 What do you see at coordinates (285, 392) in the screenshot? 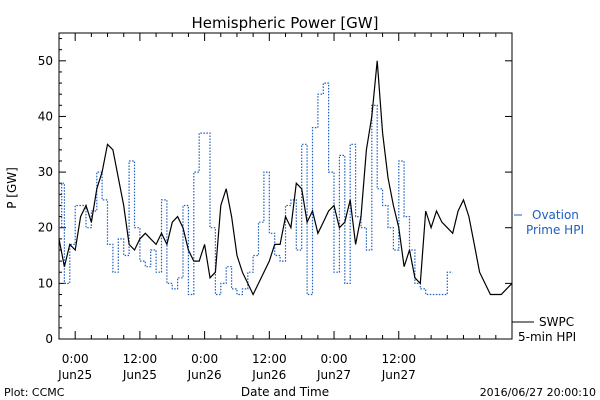
I see `x-axis-label: Date and Time` at bounding box center [285, 392].